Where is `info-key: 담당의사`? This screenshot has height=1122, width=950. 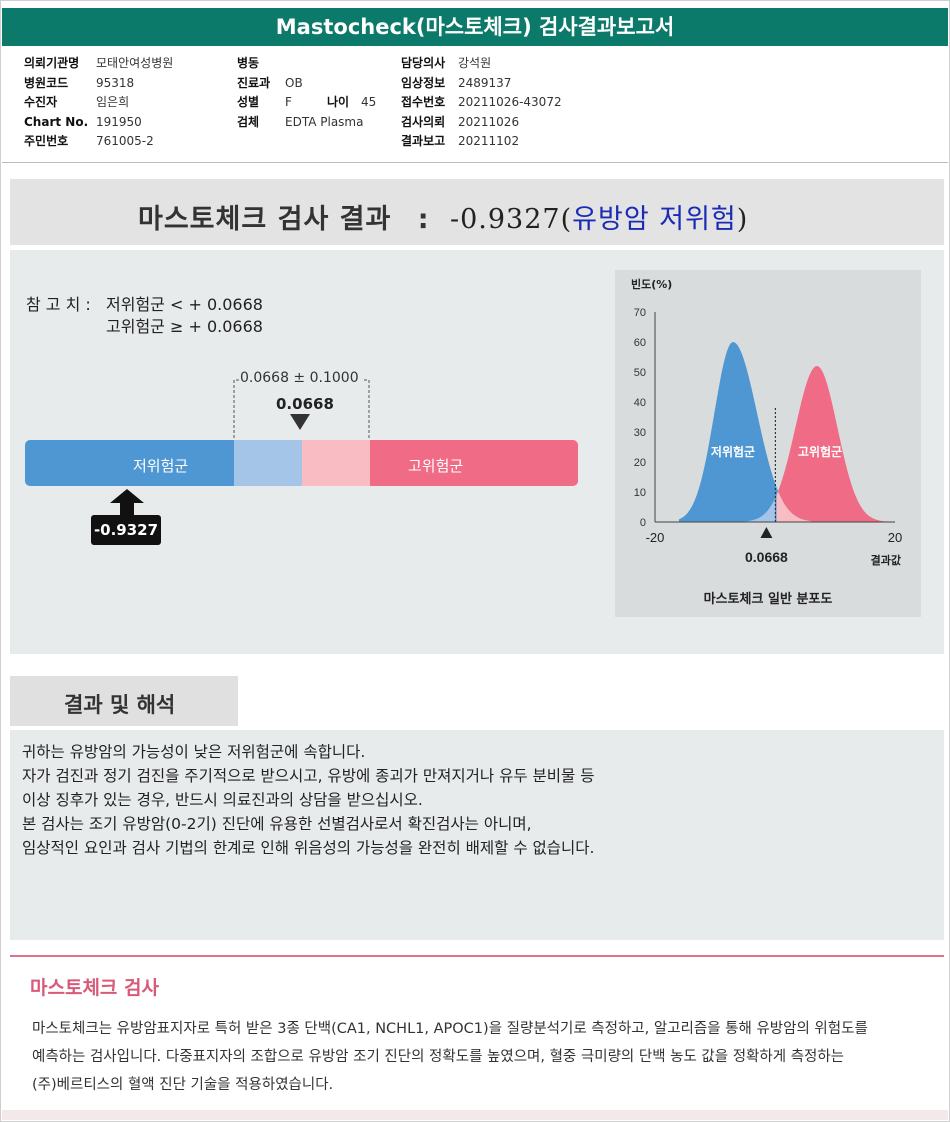 info-key: 담당의사 is located at coordinates (423, 63).